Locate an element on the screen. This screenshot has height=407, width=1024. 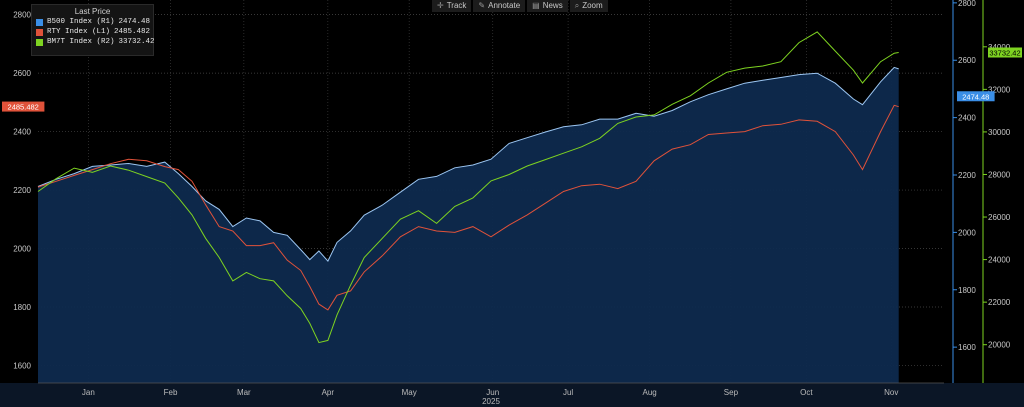
x-tick-label: Aug is located at coordinates (650, 392).